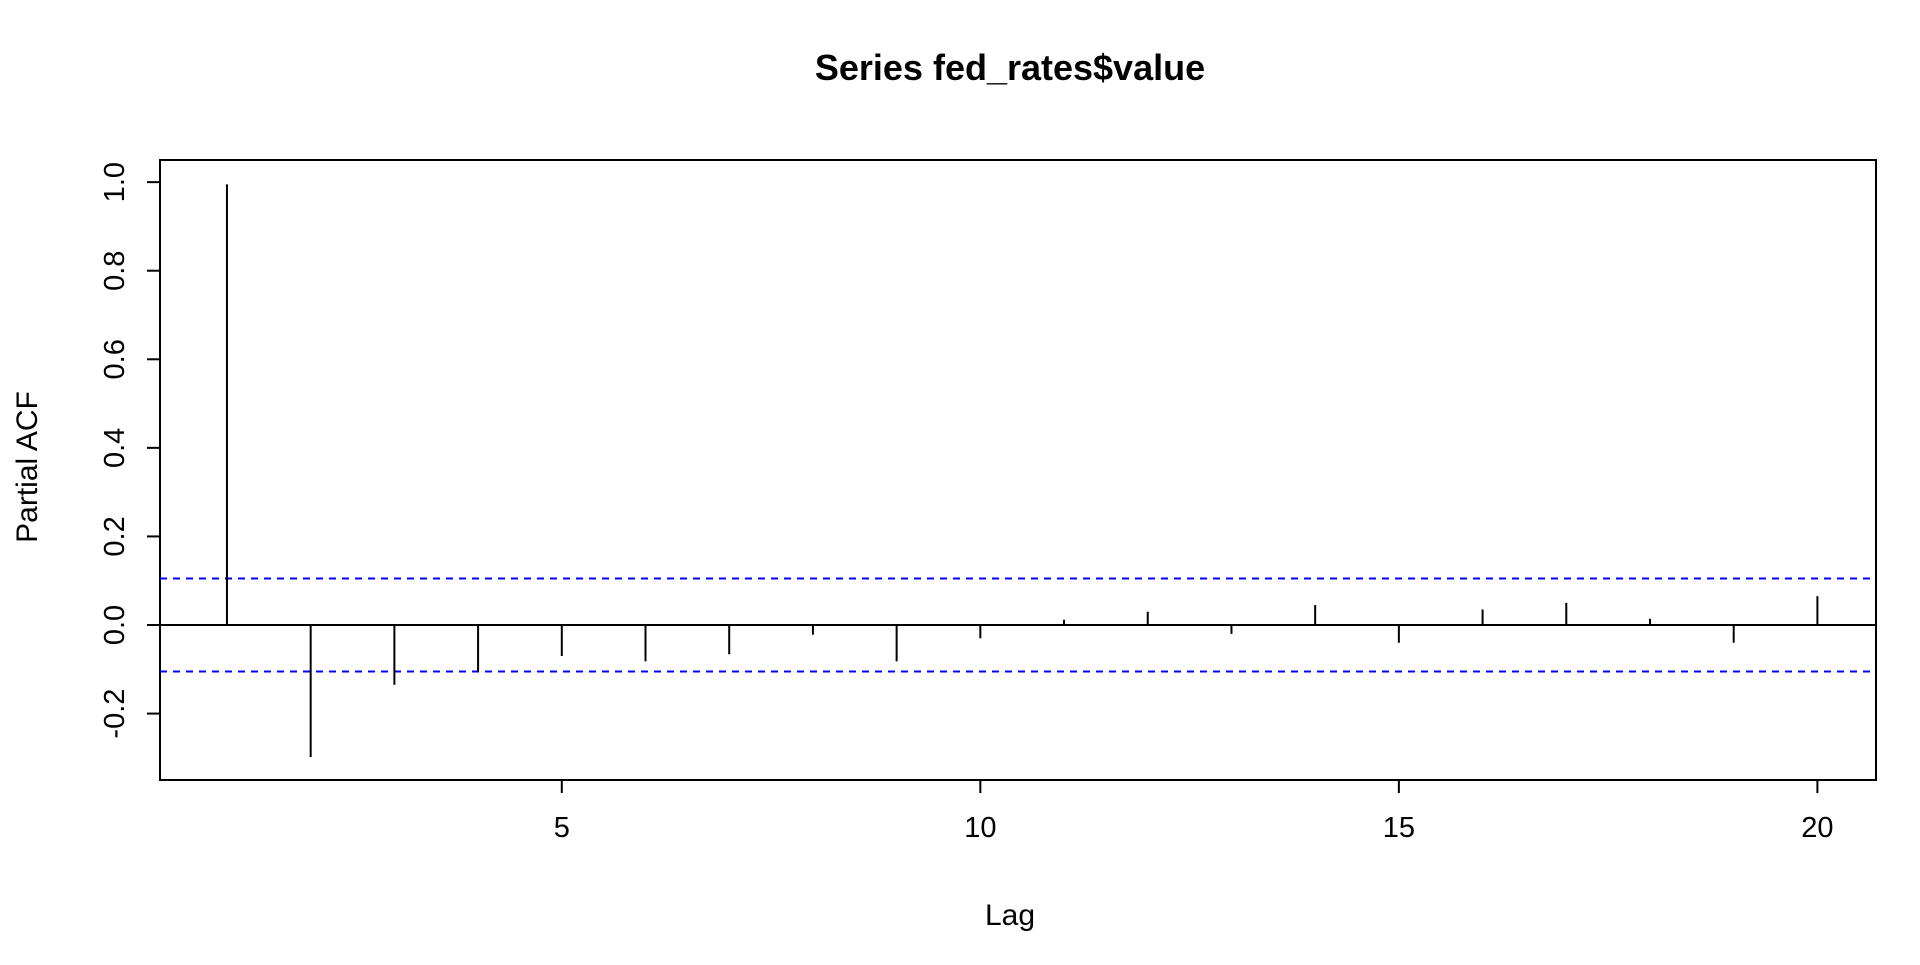 This screenshot has width=1920, height=965. Describe the element at coordinates (1194, 811) in the screenshot. I see `x-axis: 5 10 15 20` at that location.